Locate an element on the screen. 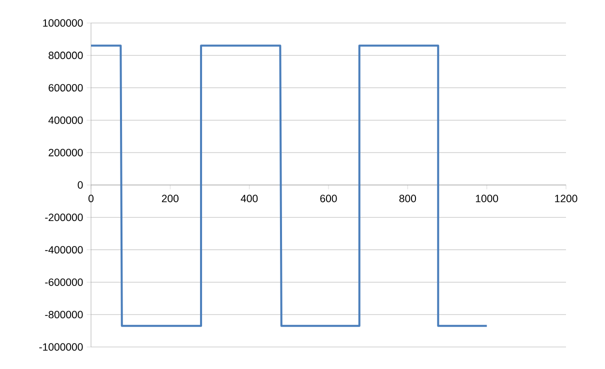 The height and width of the screenshot is (369, 605). x-tick-label: 1000 is located at coordinates (487, 198).